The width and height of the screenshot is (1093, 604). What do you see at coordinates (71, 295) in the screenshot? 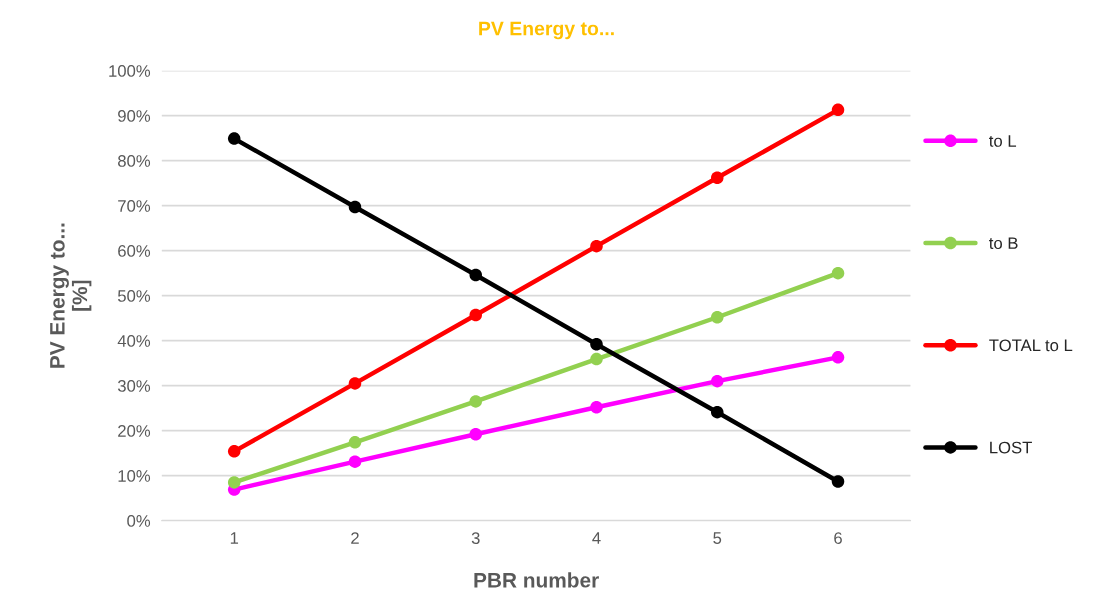
I see `y-axis-title: PV Energy to... [%]` at bounding box center [71, 295].